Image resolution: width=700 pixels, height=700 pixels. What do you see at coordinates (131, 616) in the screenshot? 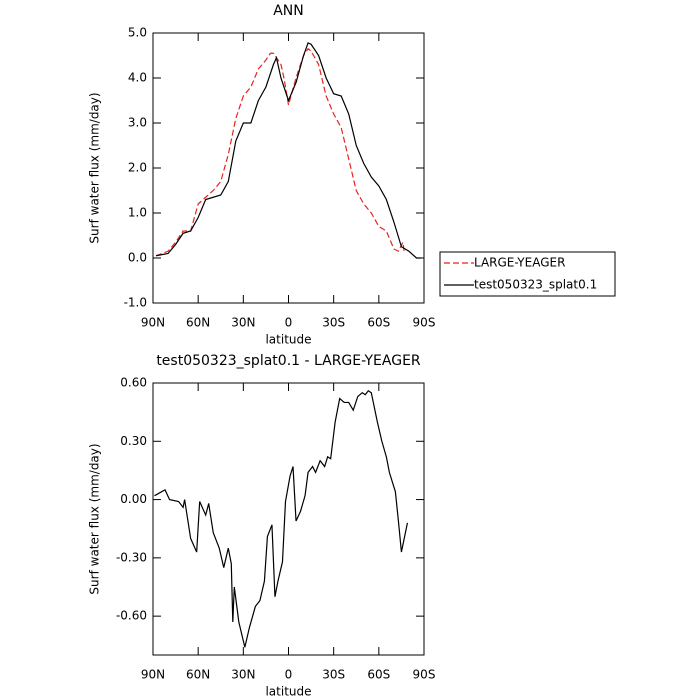
I see `y-tick-label: -0.60` at bounding box center [131, 616].